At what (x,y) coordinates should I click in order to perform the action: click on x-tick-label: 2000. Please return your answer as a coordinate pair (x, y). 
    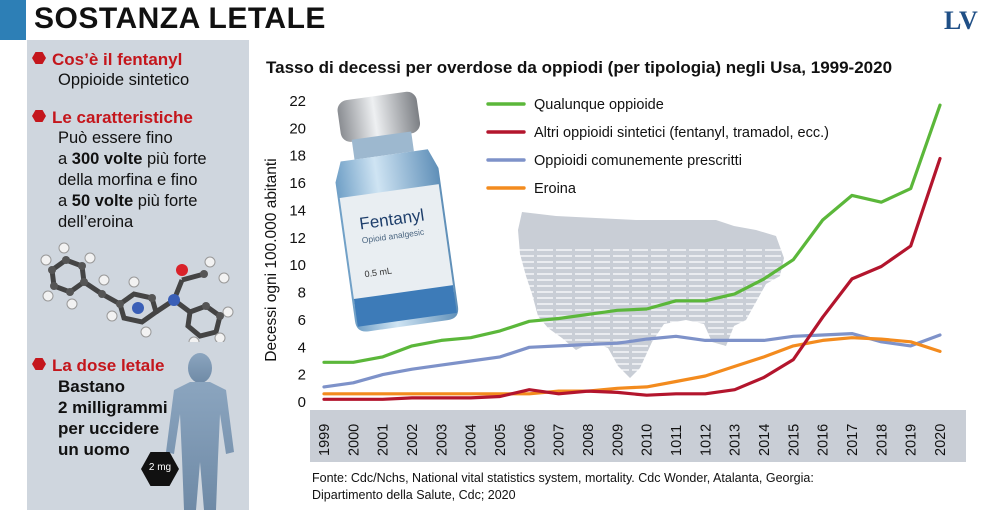
    Looking at the image, I should click on (354, 440).